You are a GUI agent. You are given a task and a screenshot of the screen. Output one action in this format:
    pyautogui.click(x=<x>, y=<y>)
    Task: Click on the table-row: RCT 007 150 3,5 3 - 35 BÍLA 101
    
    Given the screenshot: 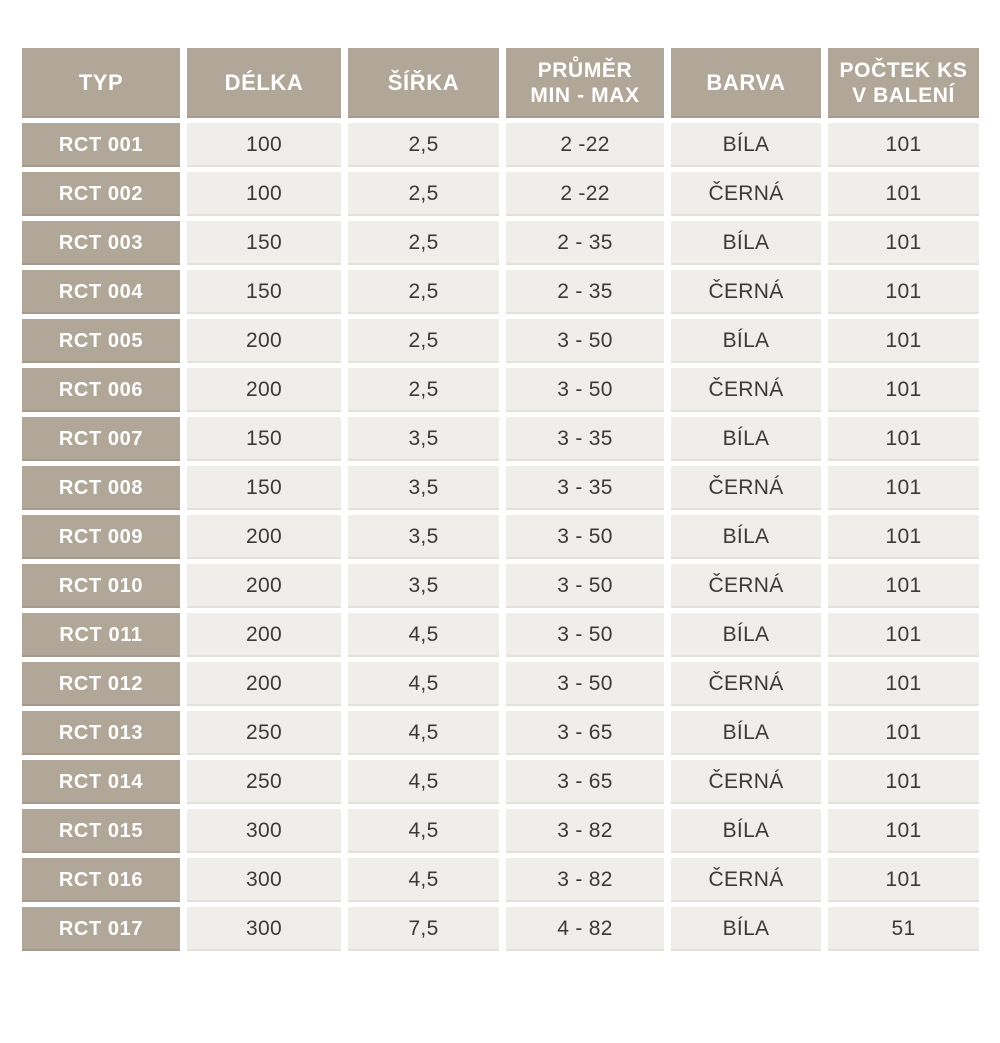 What is the action you would take?
    pyautogui.click(x=500, y=439)
    